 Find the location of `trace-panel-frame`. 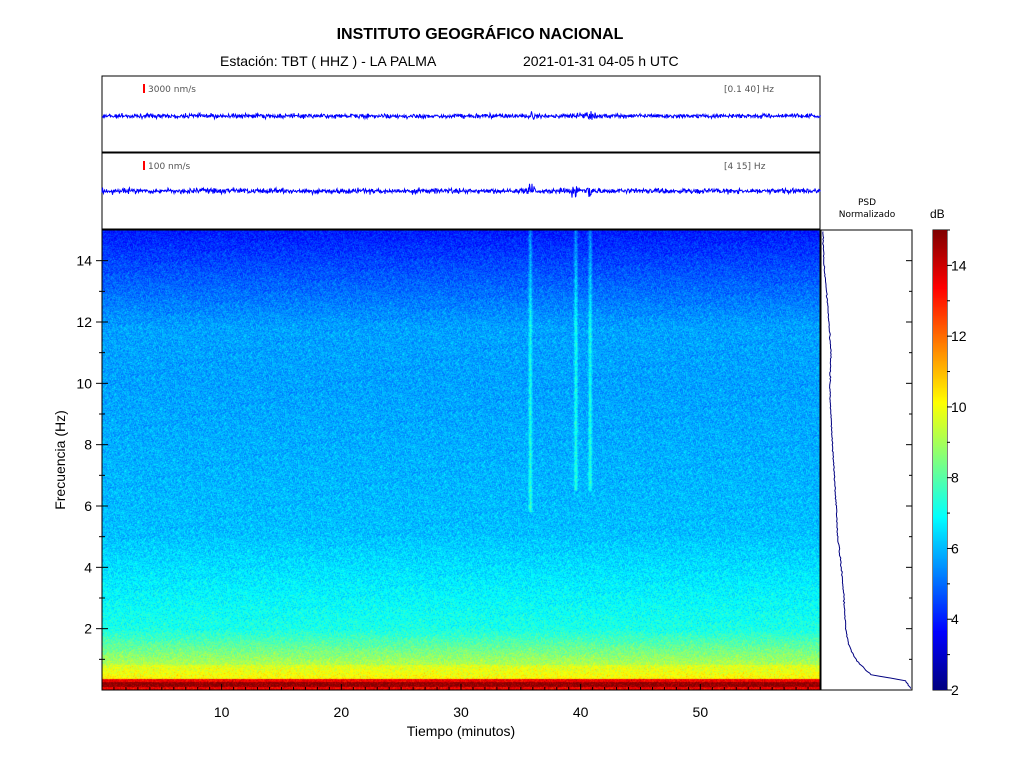

trace-panel-frame is located at coordinates (461, 114).